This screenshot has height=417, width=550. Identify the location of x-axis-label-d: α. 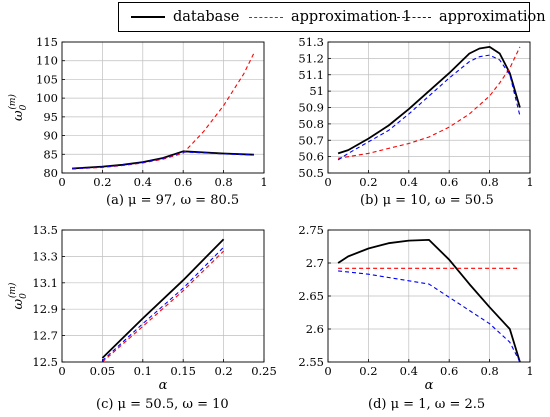
(429, 385).